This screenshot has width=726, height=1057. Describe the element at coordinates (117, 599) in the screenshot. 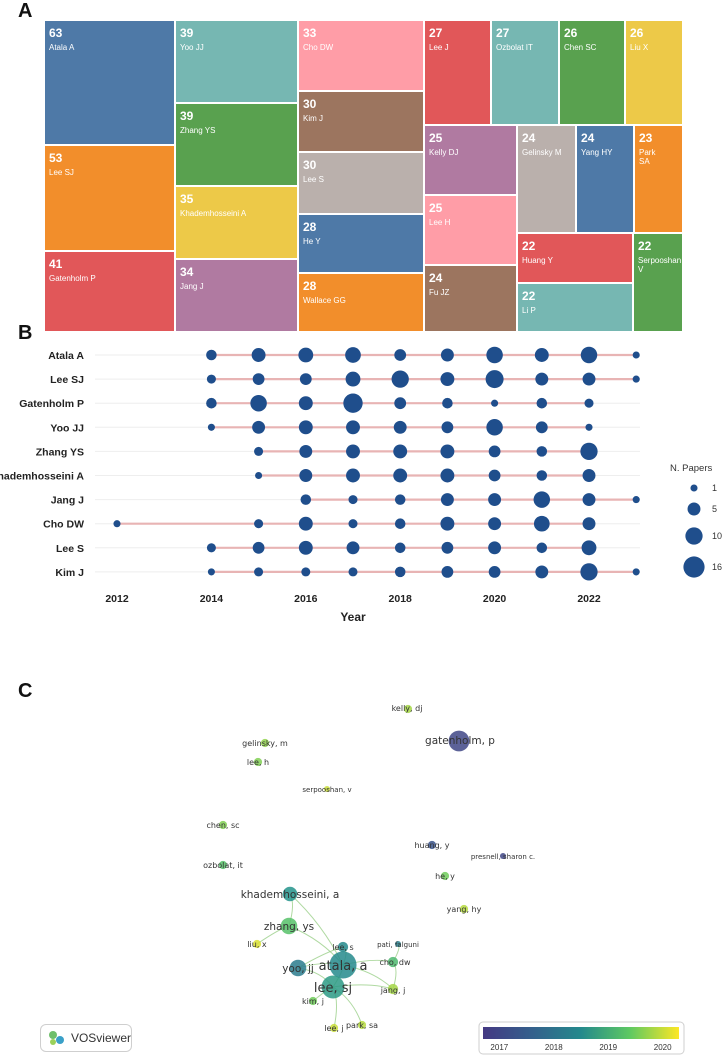

I see `x-tick-label: 2012` at that location.